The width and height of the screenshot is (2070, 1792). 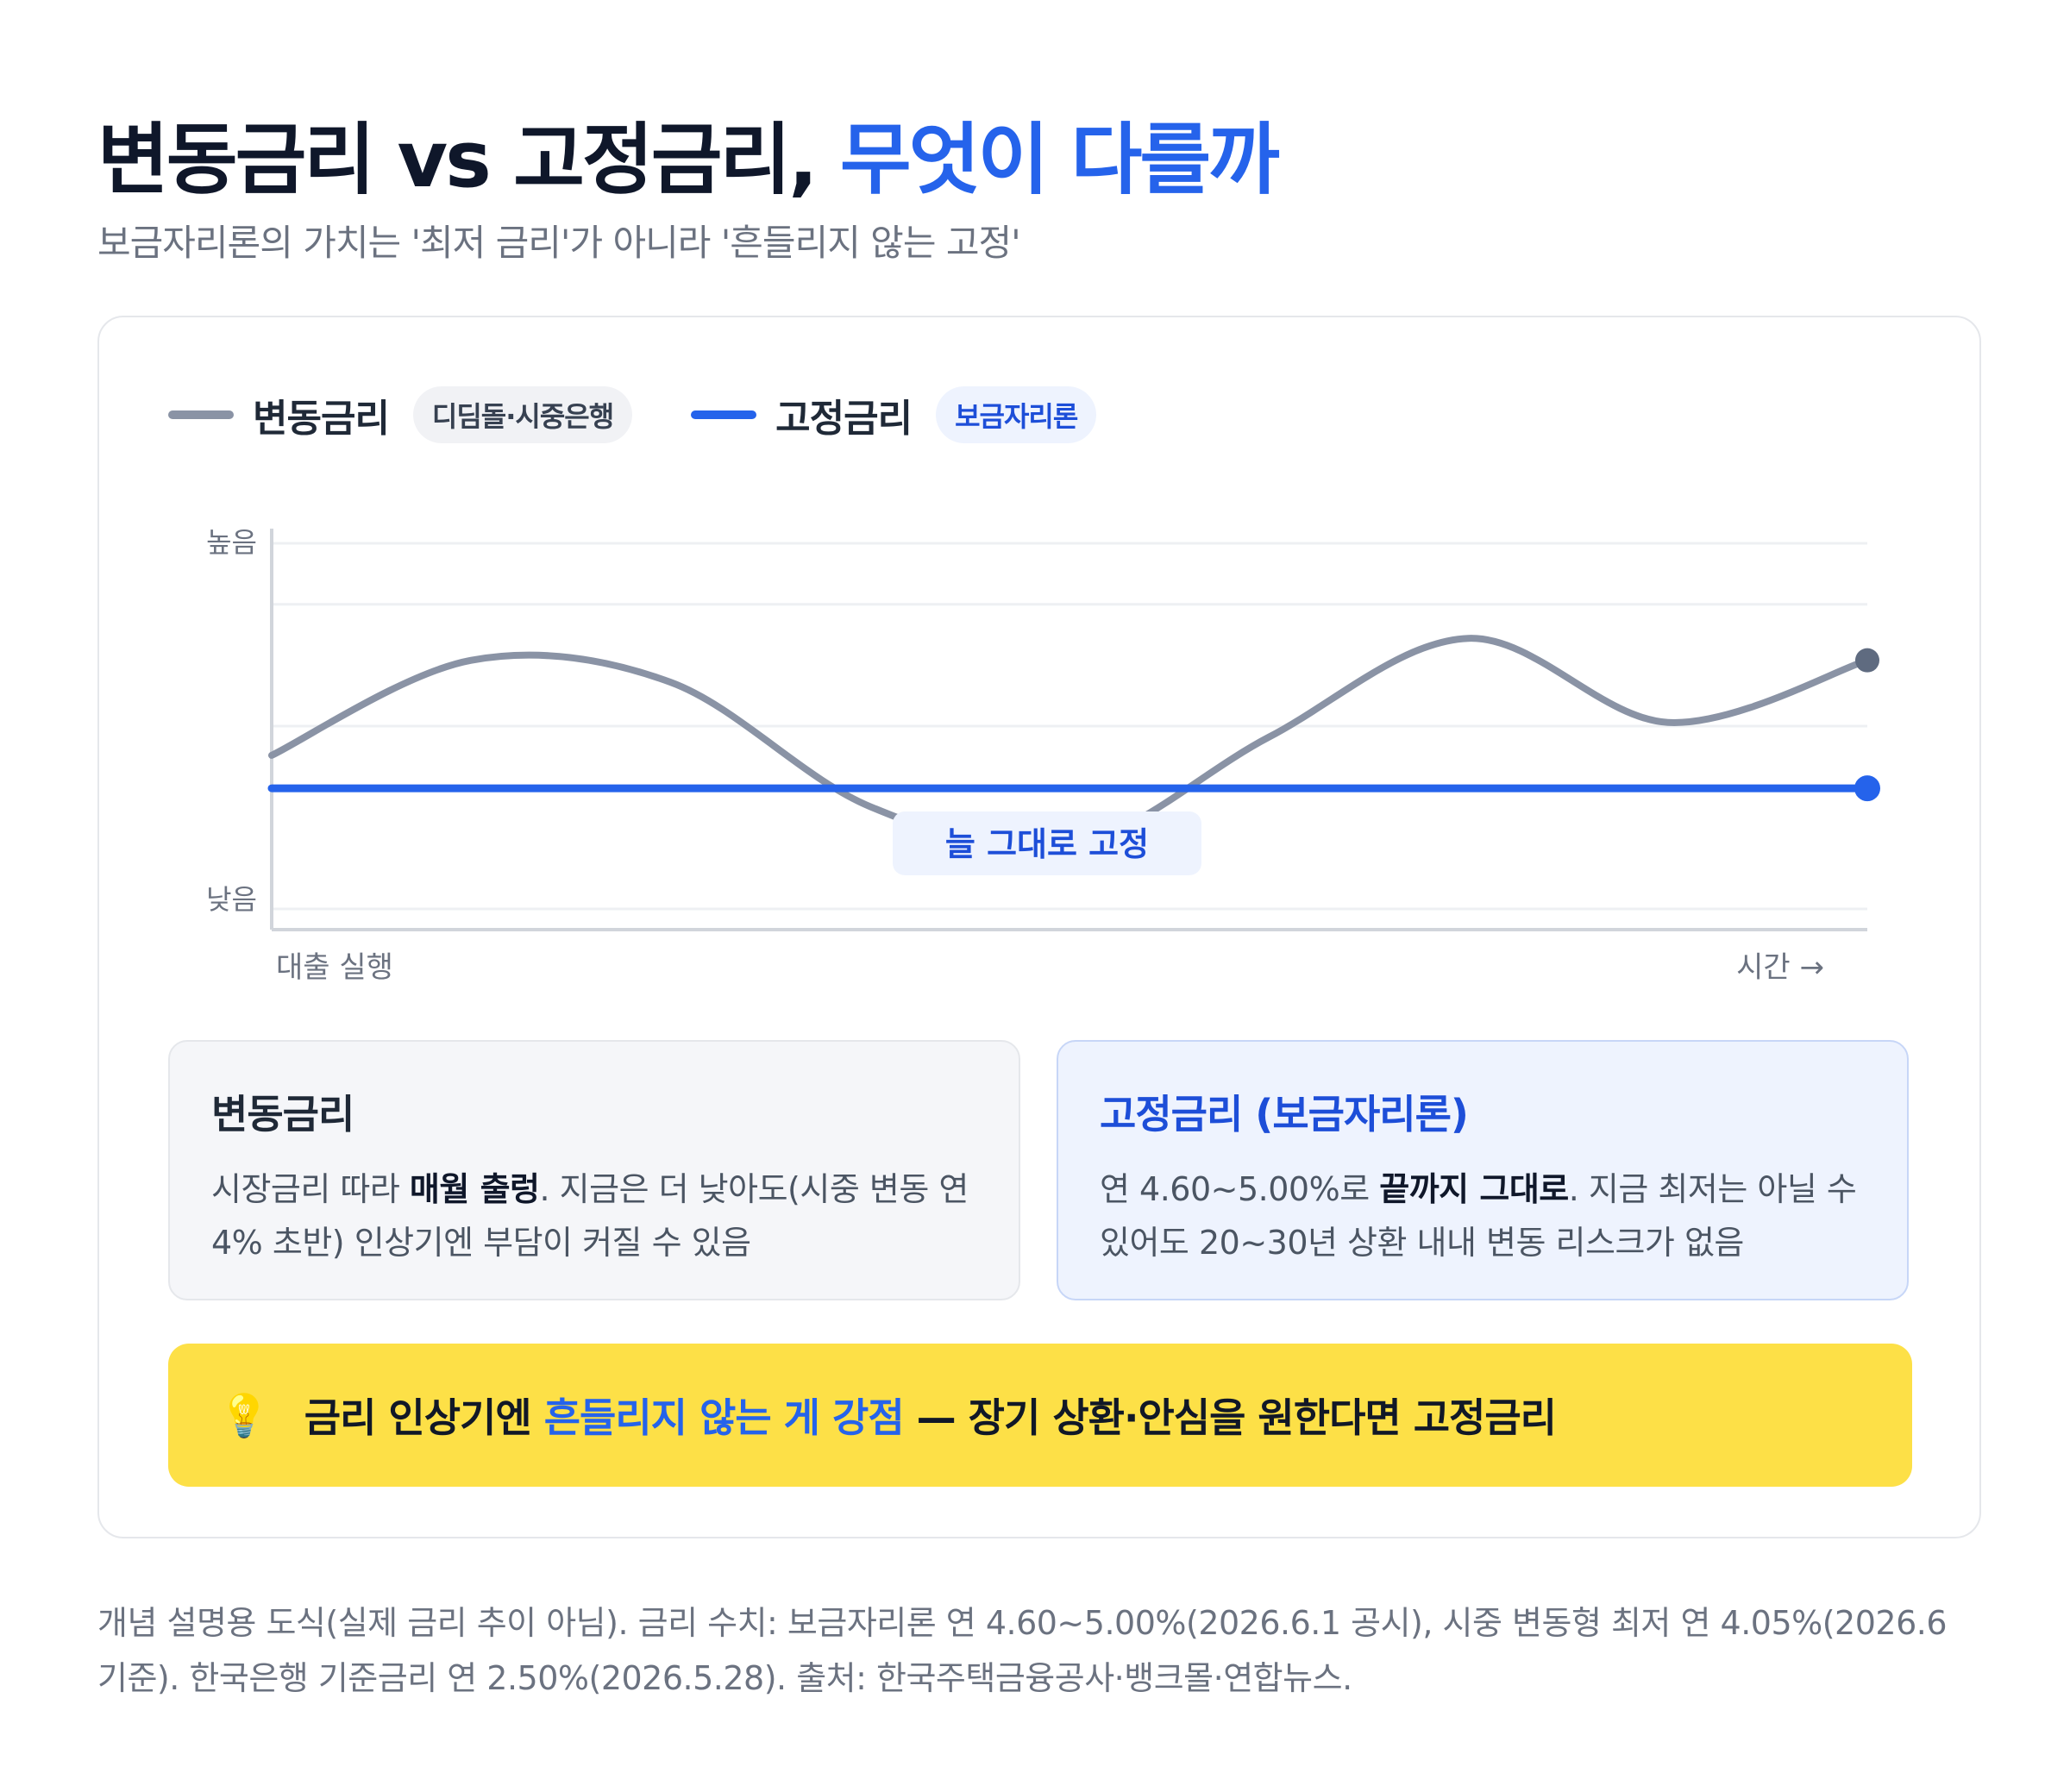 I want to click on variable-legend-badge: 디딤돌·시중은행, so click(x=522, y=414).